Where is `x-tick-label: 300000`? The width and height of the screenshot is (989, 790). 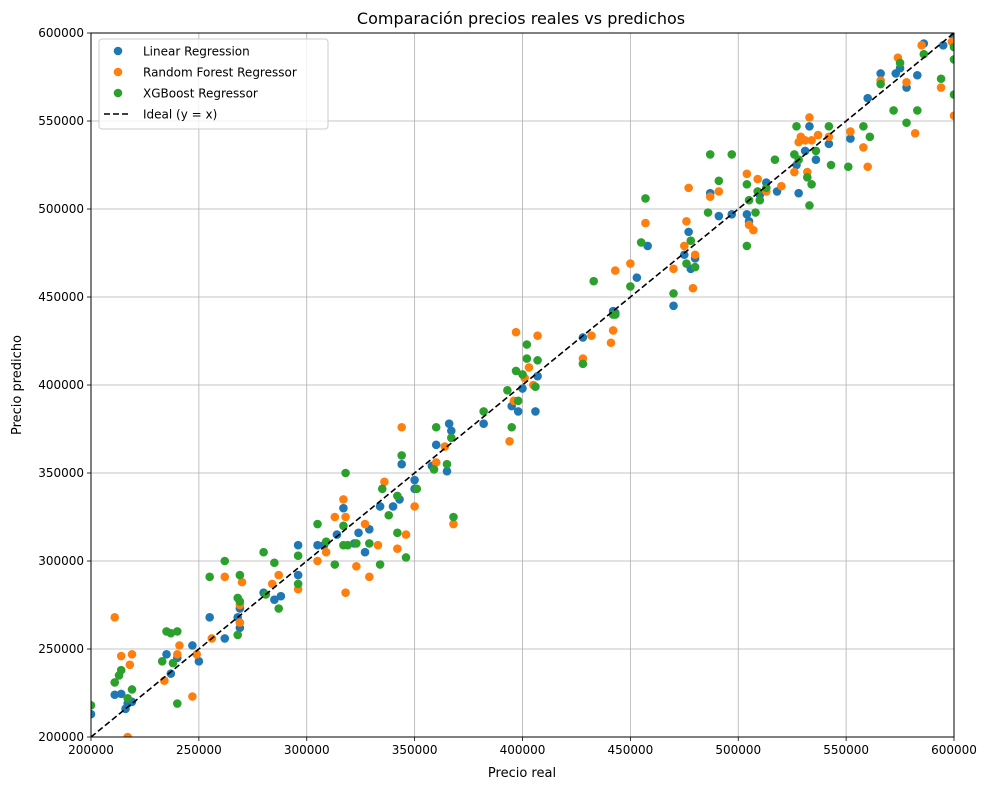 x-tick-label: 300000 is located at coordinates (307, 750).